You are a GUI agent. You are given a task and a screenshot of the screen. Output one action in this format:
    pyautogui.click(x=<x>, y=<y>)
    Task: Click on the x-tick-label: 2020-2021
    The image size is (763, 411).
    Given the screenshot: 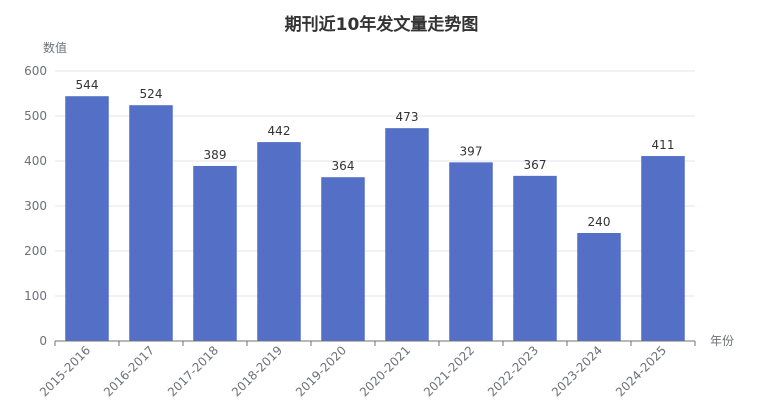 What is the action you would take?
    pyautogui.click(x=385, y=371)
    